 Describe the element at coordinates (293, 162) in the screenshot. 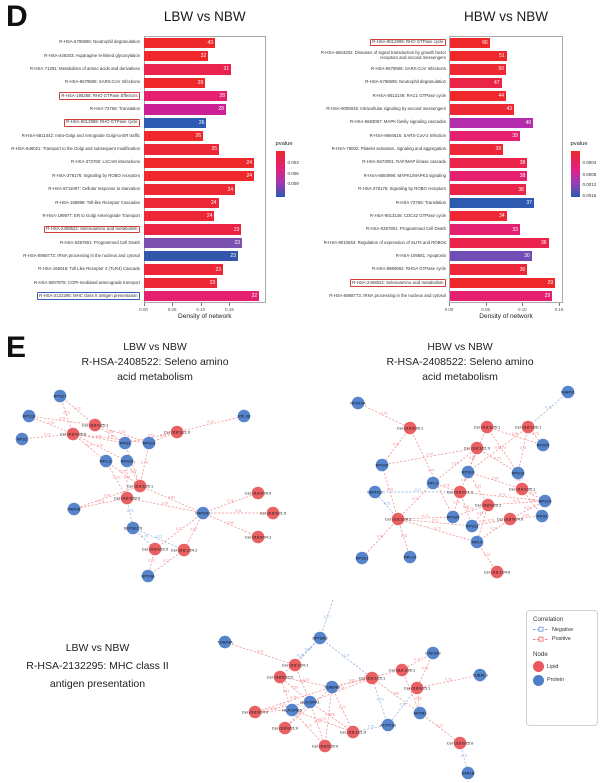

I see `pvalue-tick-label: 0.003` at that location.